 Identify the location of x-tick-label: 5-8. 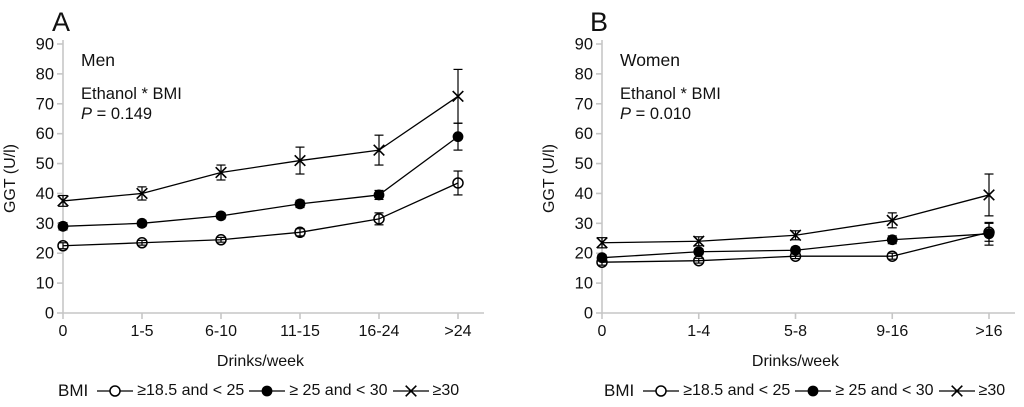
(795, 331).